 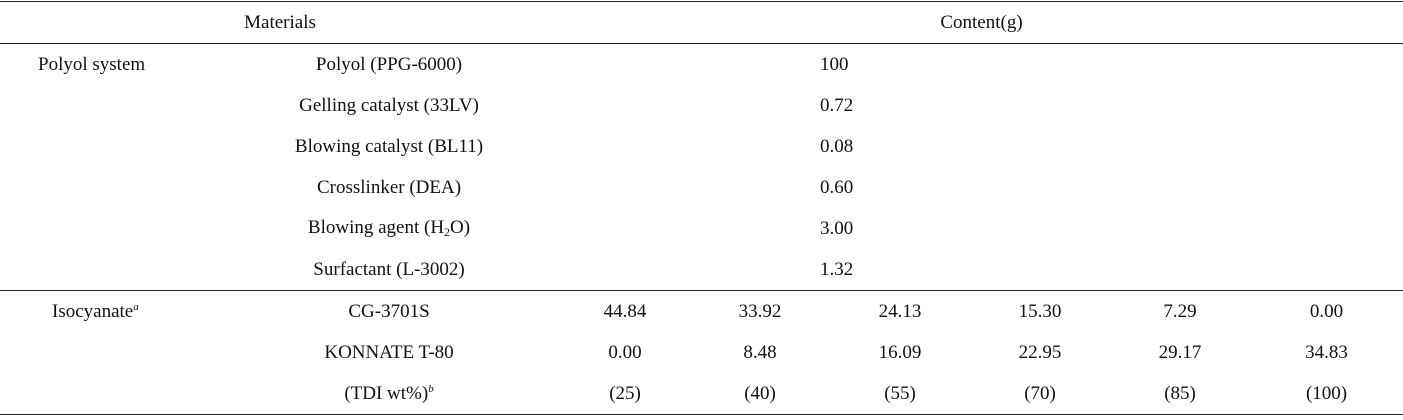 I want to click on material-text: Gelling catalyst (33LV), so click(x=389, y=105).